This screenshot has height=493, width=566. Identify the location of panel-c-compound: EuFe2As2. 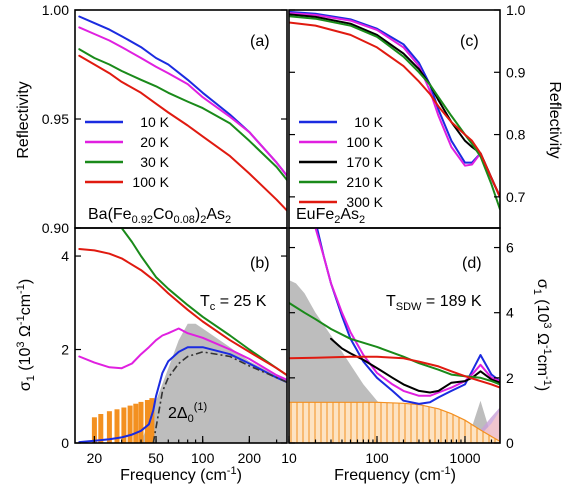
(330, 216).